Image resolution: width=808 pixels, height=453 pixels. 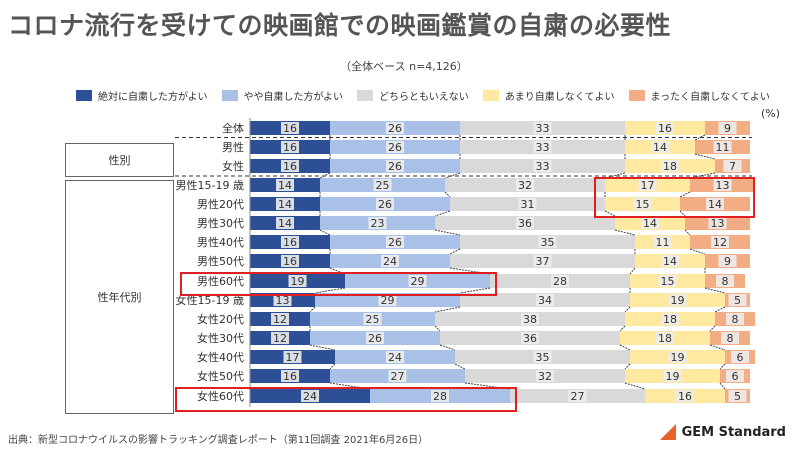 What do you see at coordinates (209, 300) in the screenshot?
I see `row-label: 女性15-19 歳` at bounding box center [209, 300].